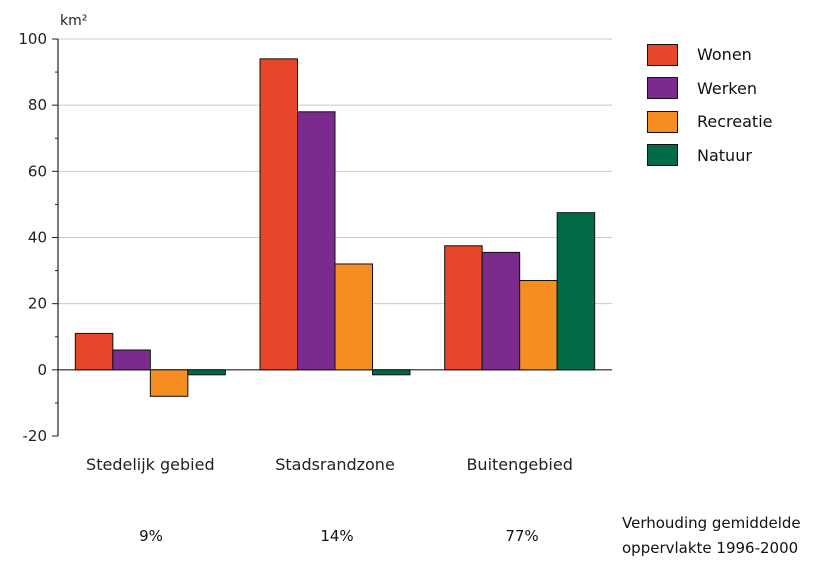 The image size is (831, 561). What do you see at coordinates (735, 122) in the screenshot?
I see `legend-label-recreatie: Recreatie` at bounding box center [735, 122].